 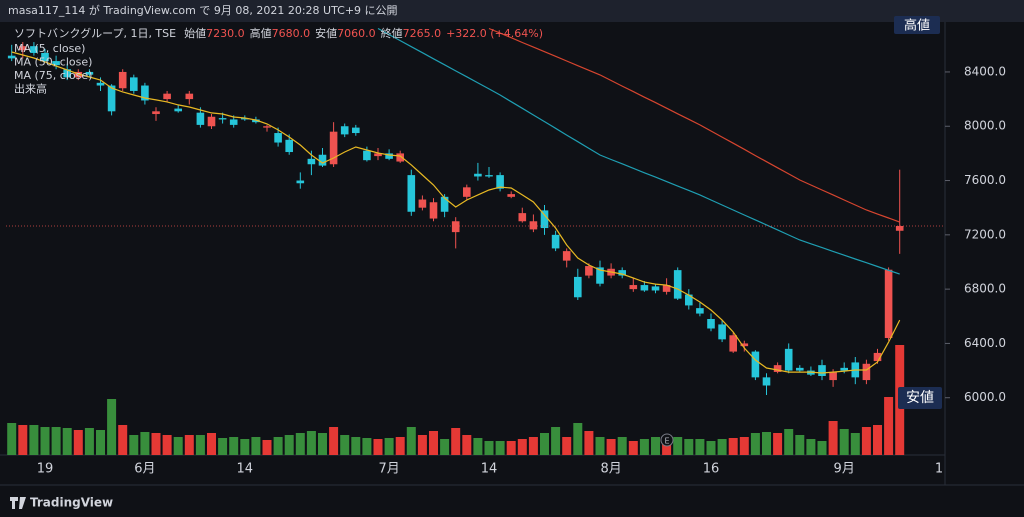 What do you see at coordinates (985, 71) in the screenshot?
I see `y-tick-label: 8400.0` at bounding box center [985, 71].